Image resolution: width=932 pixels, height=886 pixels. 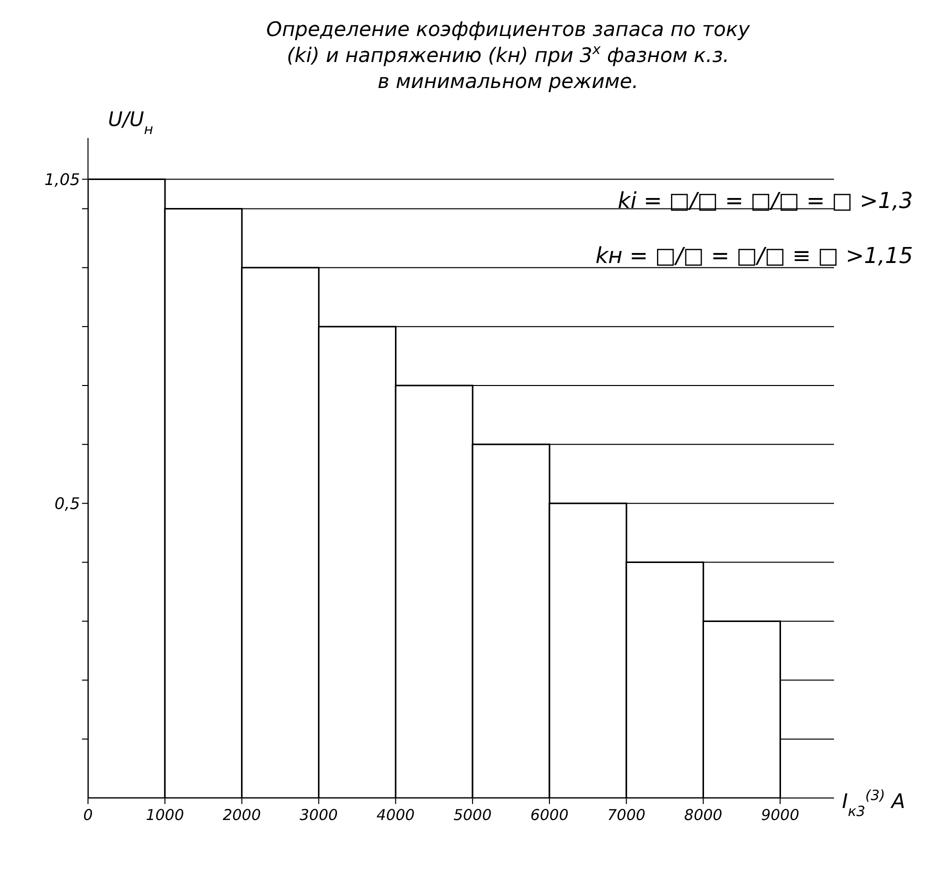 I want to click on x-tick-label: 6000, so click(x=549, y=815).